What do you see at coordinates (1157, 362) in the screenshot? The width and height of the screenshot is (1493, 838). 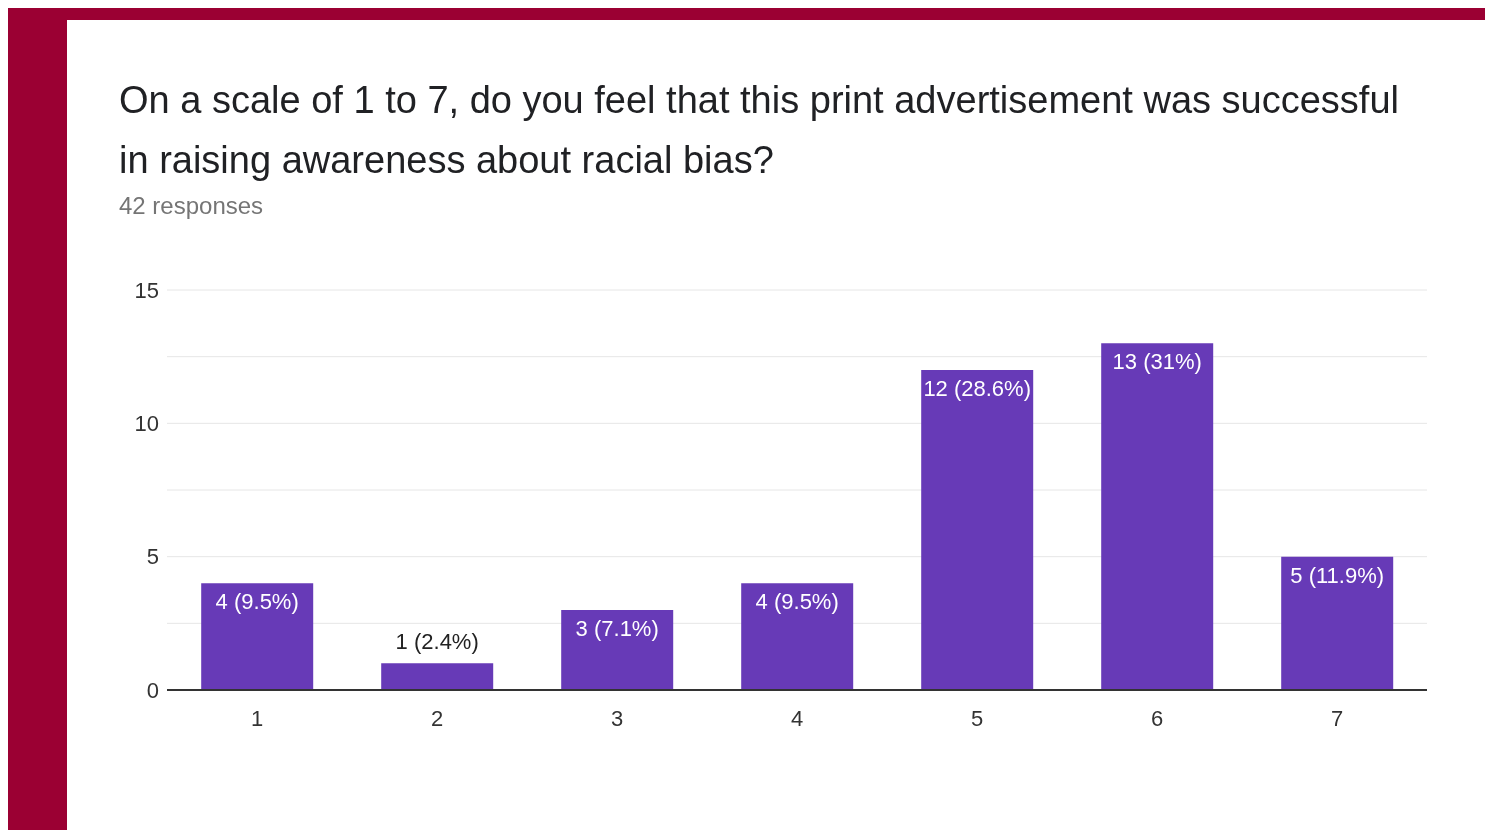 I see `data-label: 13 (31%)` at bounding box center [1157, 362].